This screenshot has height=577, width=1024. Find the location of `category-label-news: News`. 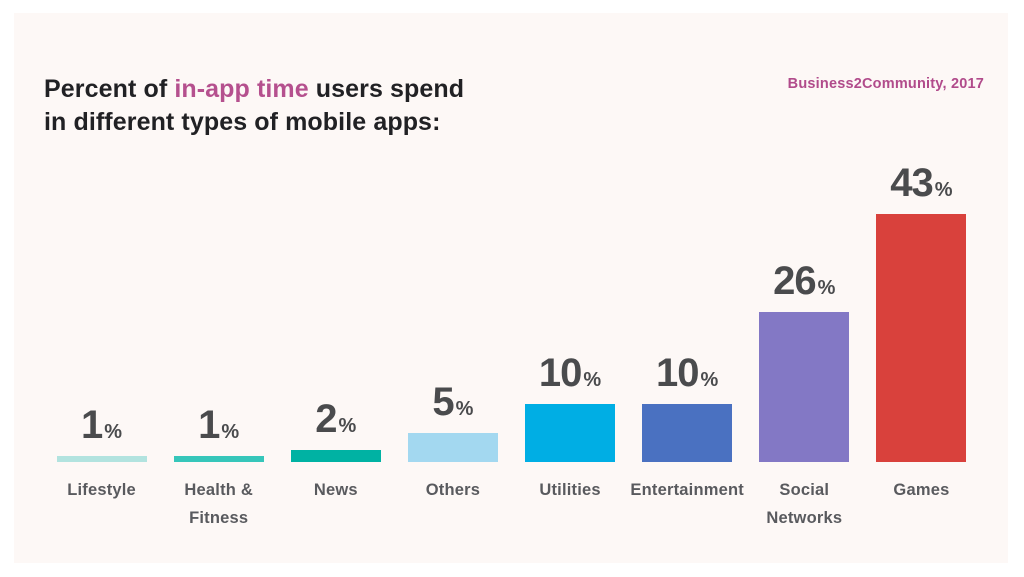

category-label-news: News is located at coordinates (335, 490).